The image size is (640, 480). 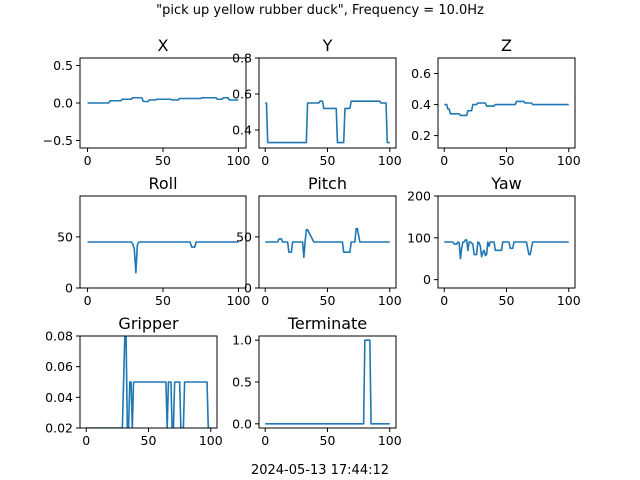 What do you see at coordinates (328, 300) in the screenshot?
I see `x-tick-label-pitch: 50` at bounding box center [328, 300].